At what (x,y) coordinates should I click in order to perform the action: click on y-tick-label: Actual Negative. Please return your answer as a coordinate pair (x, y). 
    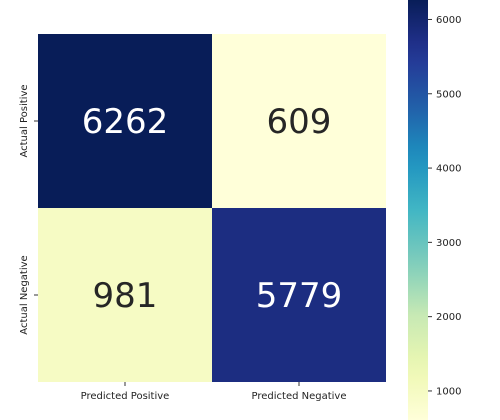
    Looking at the image, I should click on (24, 294).